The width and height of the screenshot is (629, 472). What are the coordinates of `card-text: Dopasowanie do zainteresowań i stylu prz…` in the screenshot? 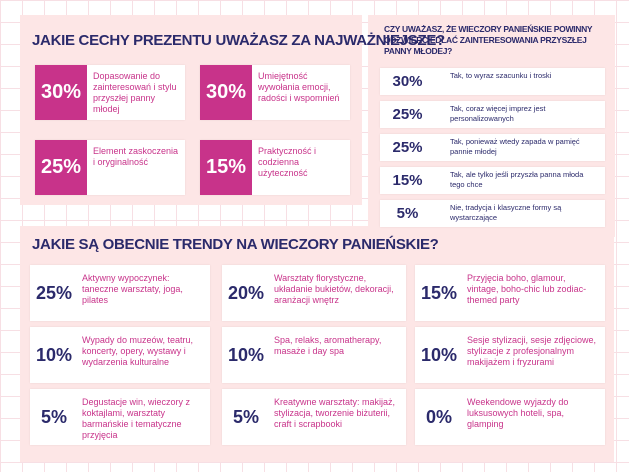 It's located at (135, 92).